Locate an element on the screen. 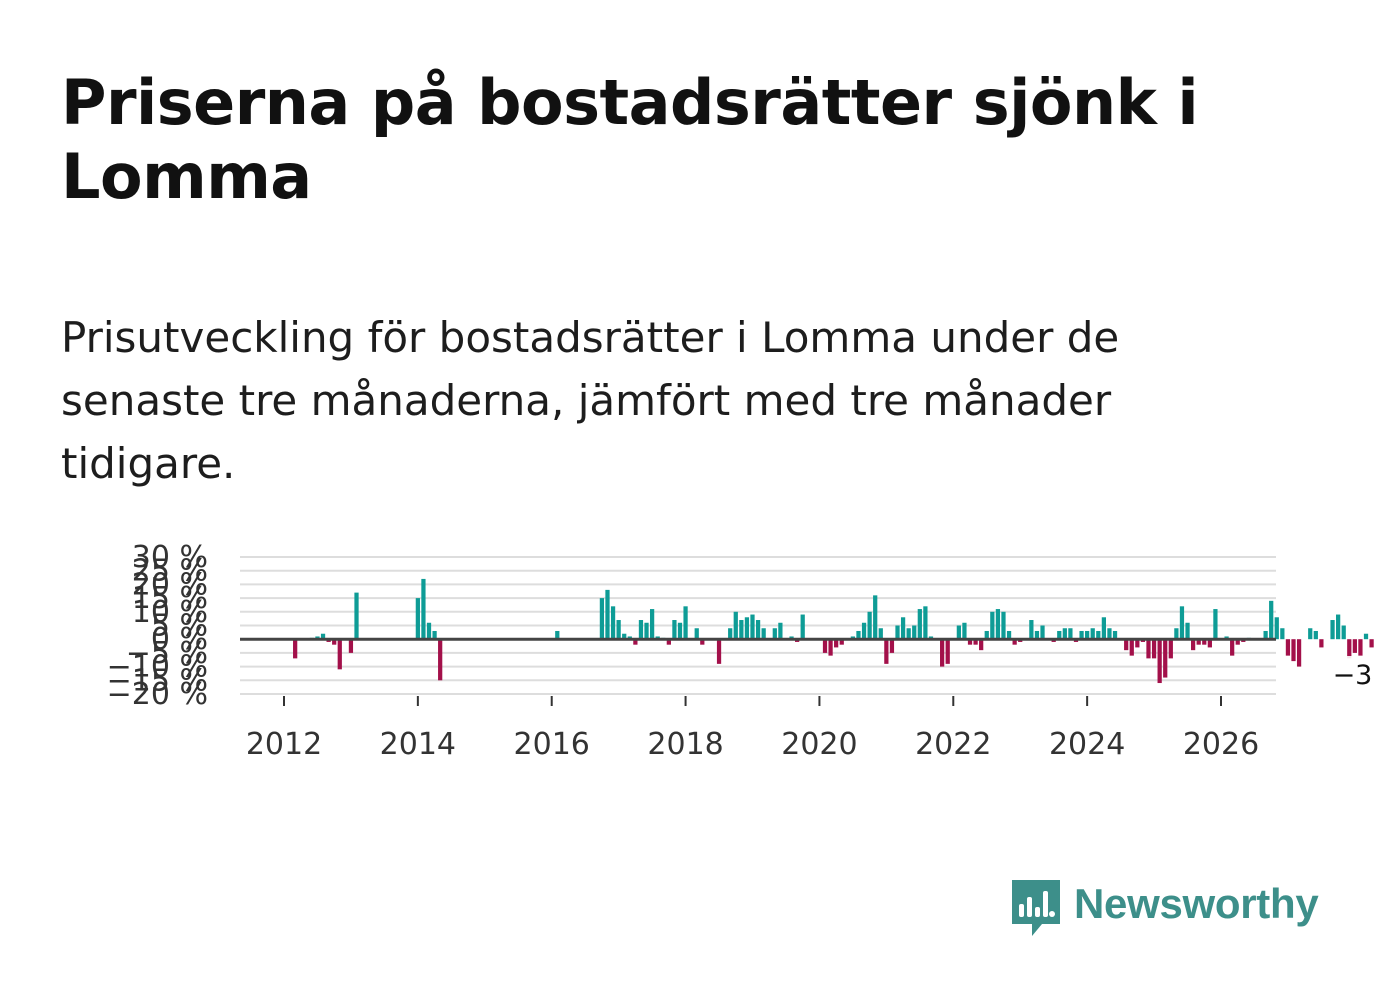 This screenshot has width=1382, height=999. y-tick-label: 10 % is located at coordinates (170, 612).